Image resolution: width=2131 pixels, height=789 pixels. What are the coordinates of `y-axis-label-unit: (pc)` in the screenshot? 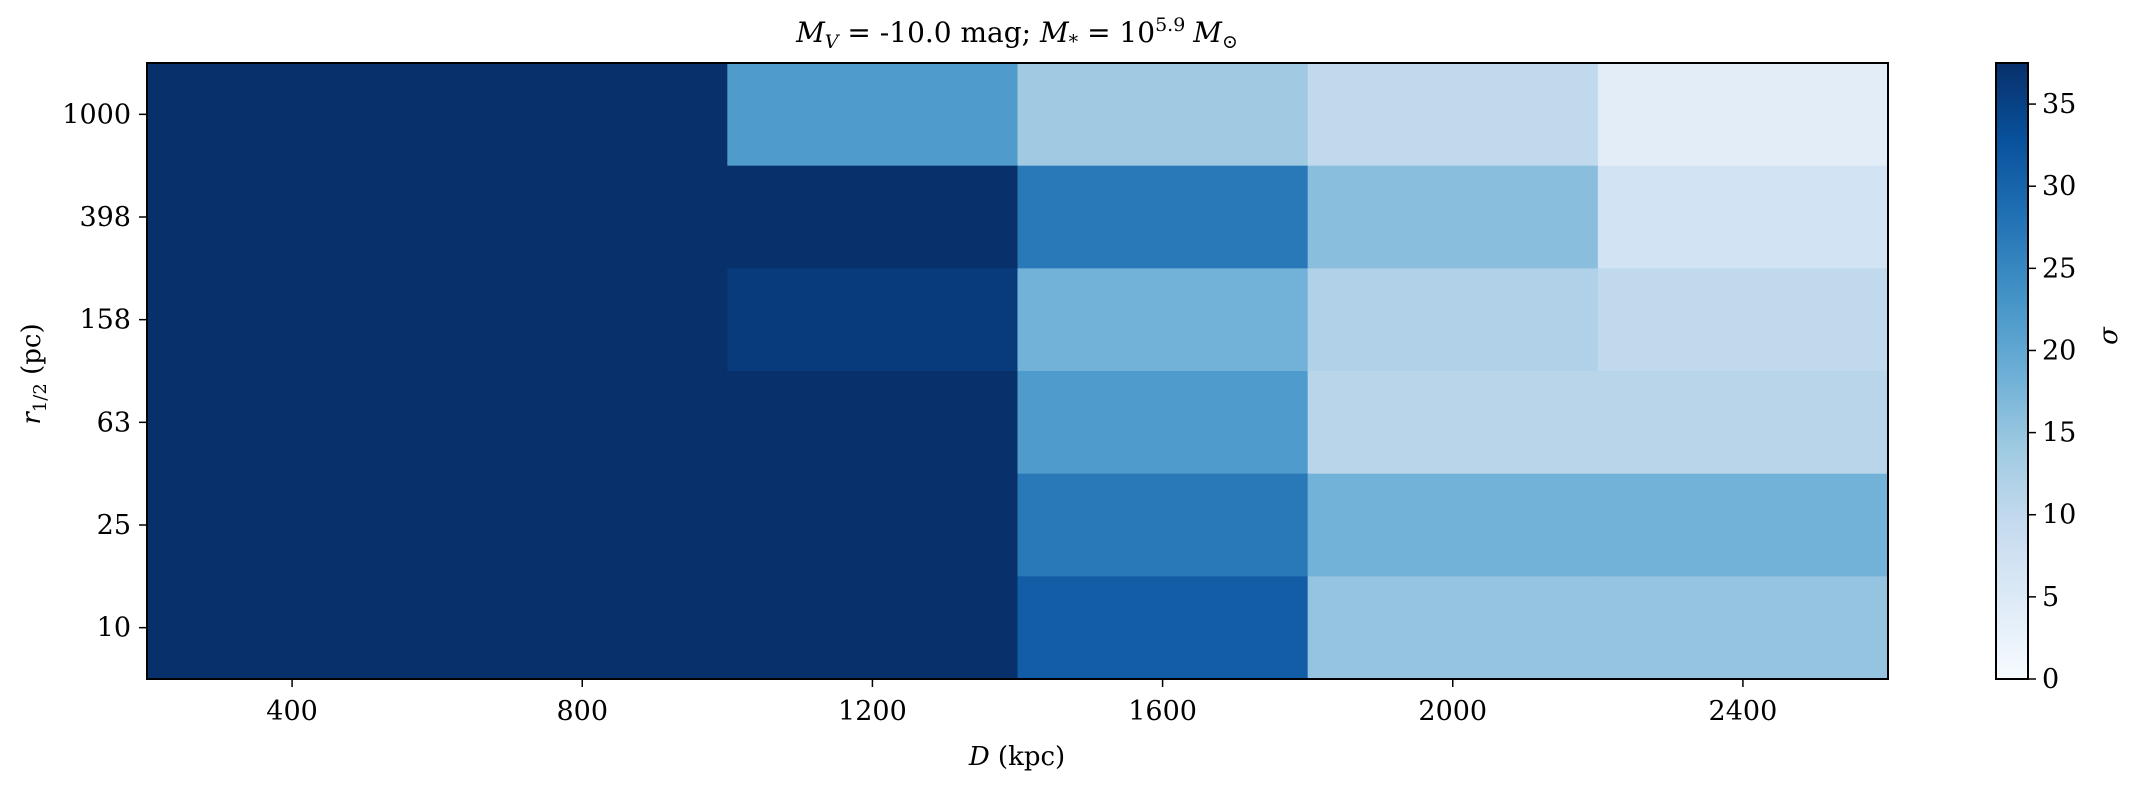 It's located at (32, 353).